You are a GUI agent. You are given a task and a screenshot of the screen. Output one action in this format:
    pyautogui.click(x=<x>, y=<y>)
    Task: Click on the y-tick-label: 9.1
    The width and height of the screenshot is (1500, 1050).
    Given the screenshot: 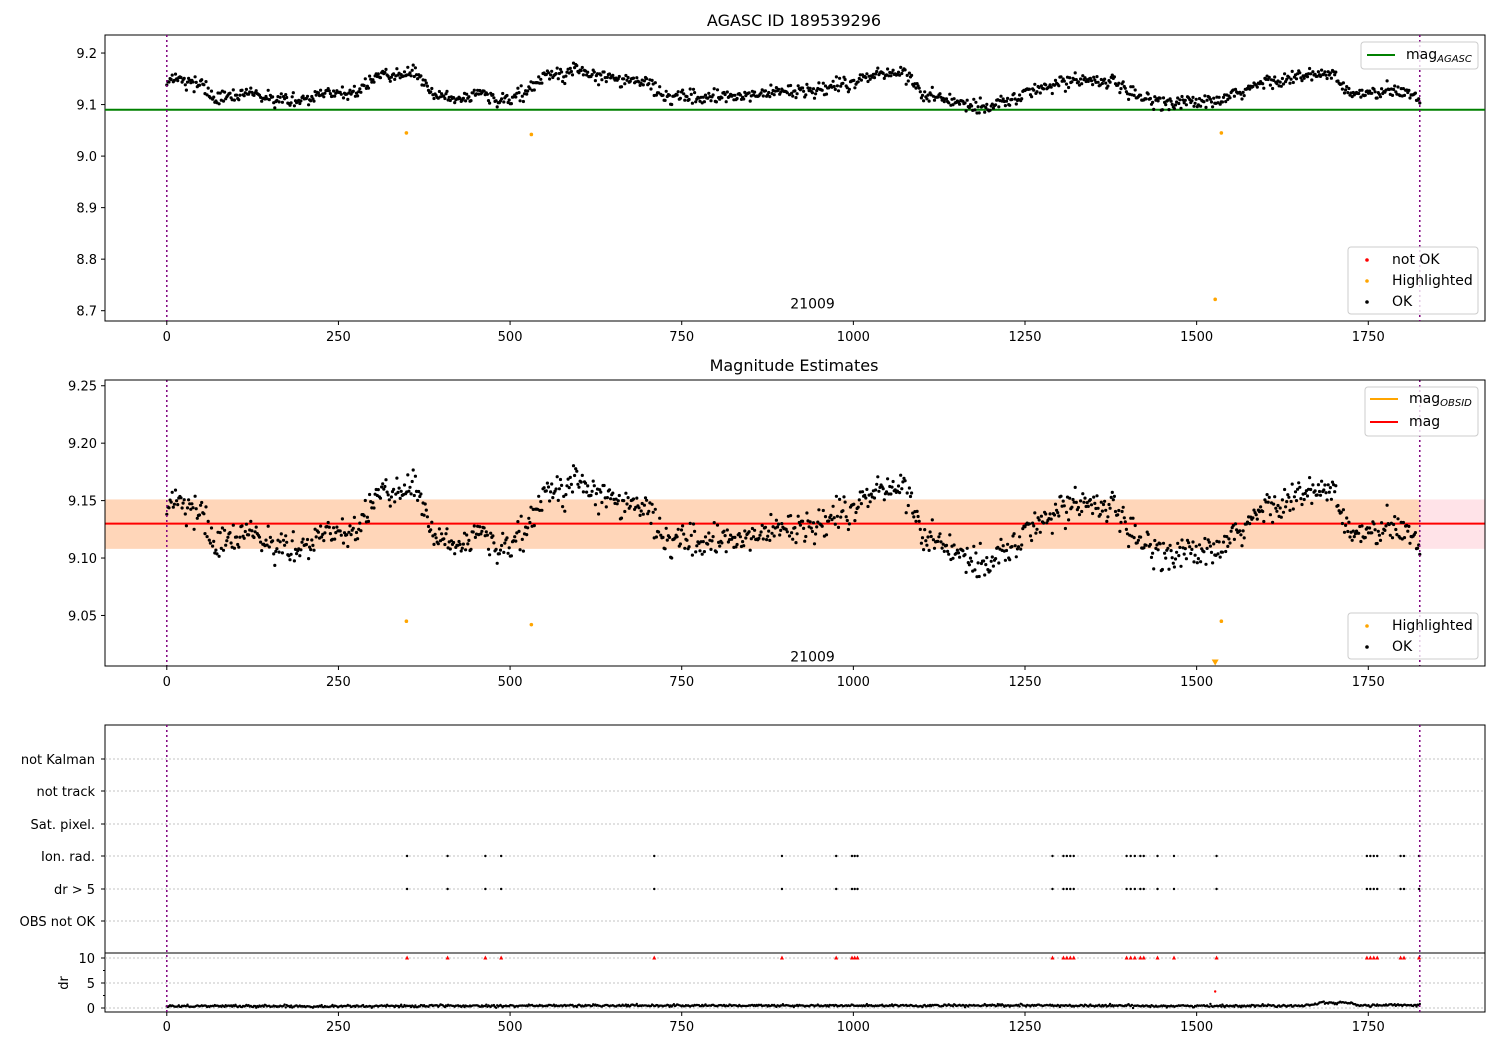 What is the action you would take?
    pyautogui.click(x=86, y=106)
    